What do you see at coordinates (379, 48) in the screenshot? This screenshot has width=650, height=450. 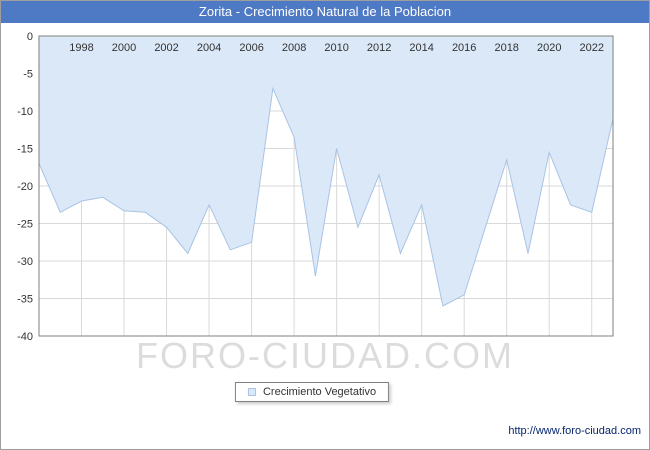 I see `svg-text: 2012` at bounding box center [379, 48].